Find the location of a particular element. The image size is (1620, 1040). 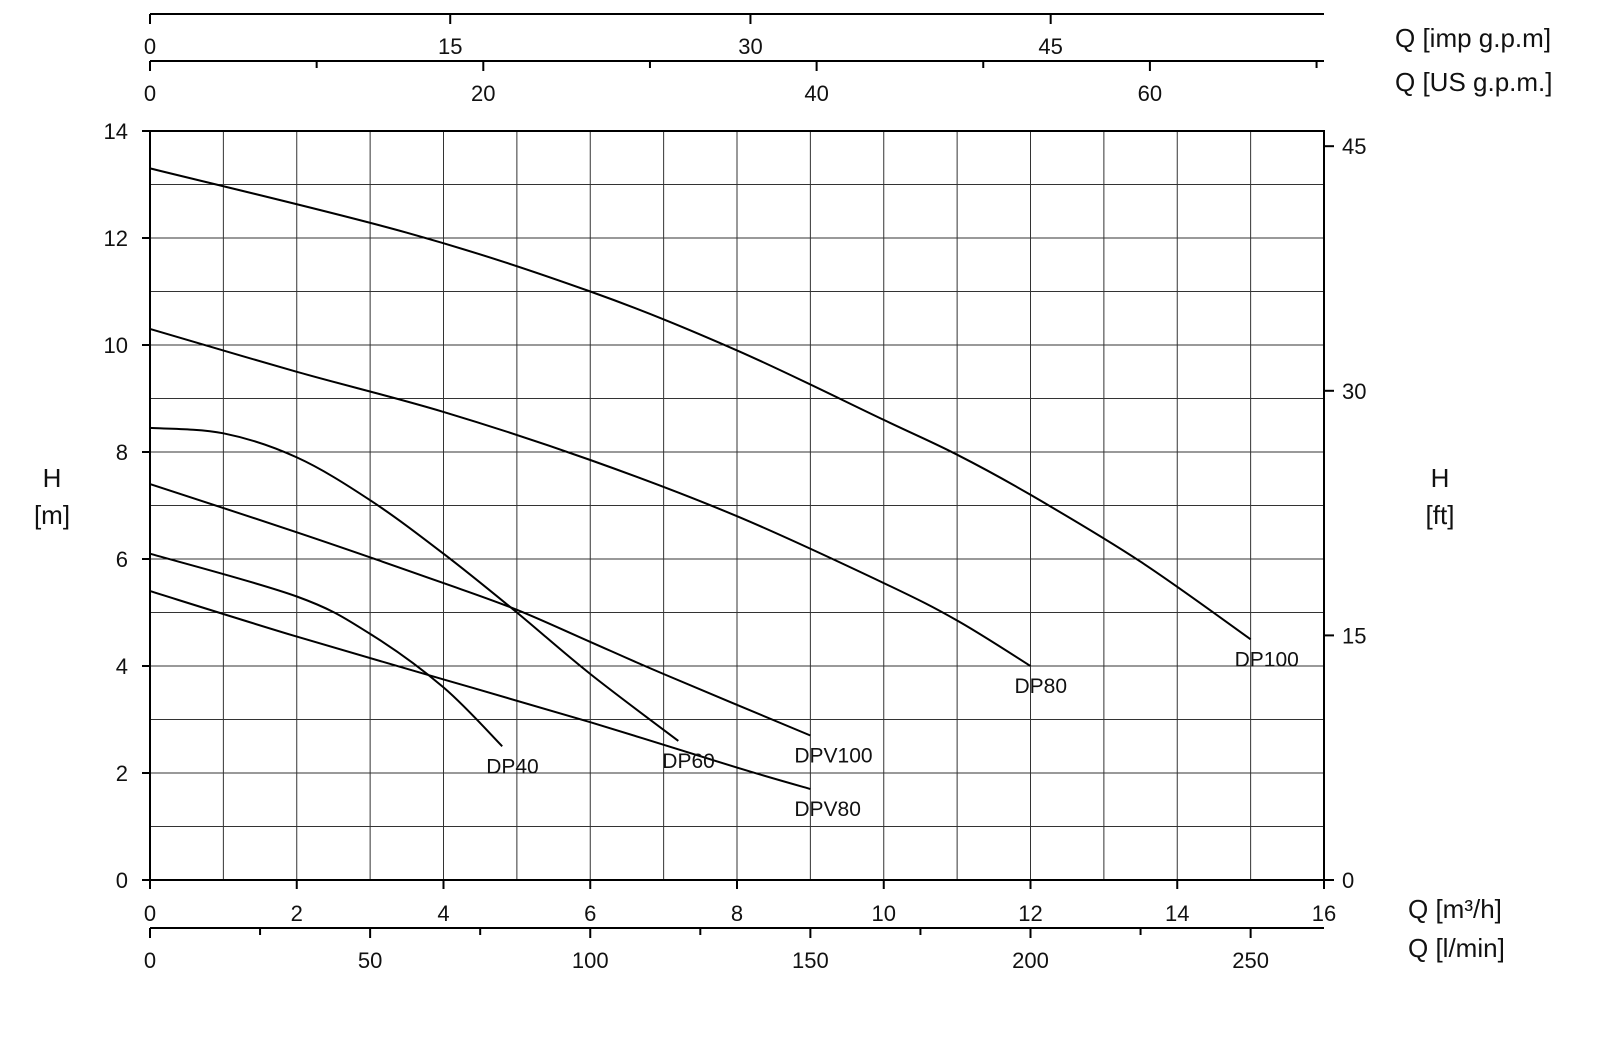

secondary-axis-tick-label: 250 is located at coordinates (1250, 960).